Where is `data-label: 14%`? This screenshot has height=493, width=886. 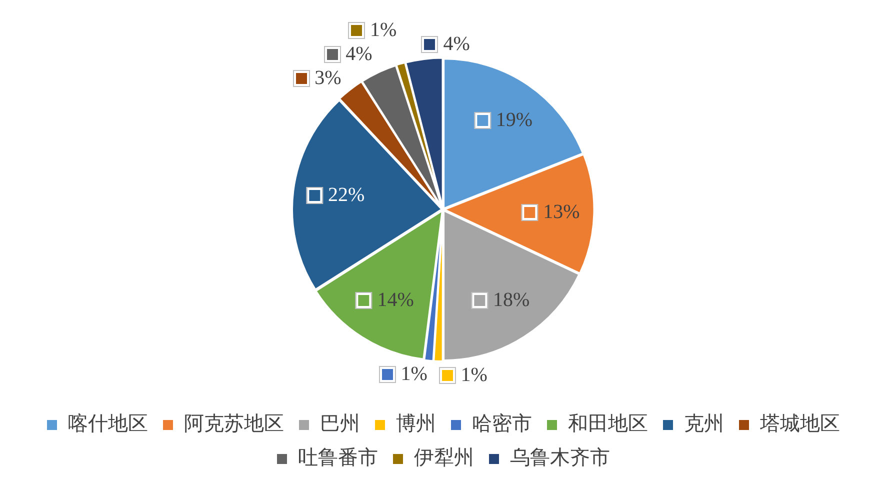 data-label: 14% is located at coordinates (395, 300).